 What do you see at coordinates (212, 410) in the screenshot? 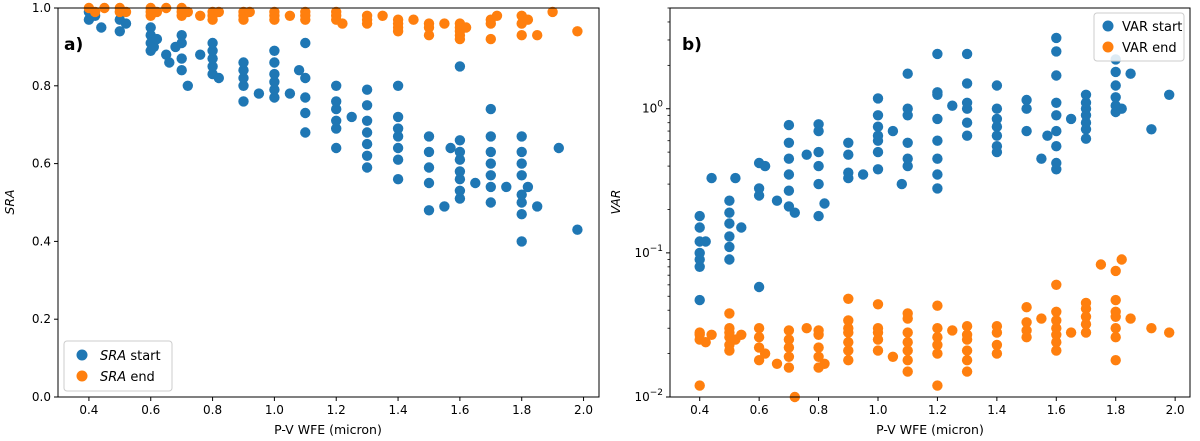
I see `x-tick-label-a-2: 0.8` at bounding box center [212, 410].